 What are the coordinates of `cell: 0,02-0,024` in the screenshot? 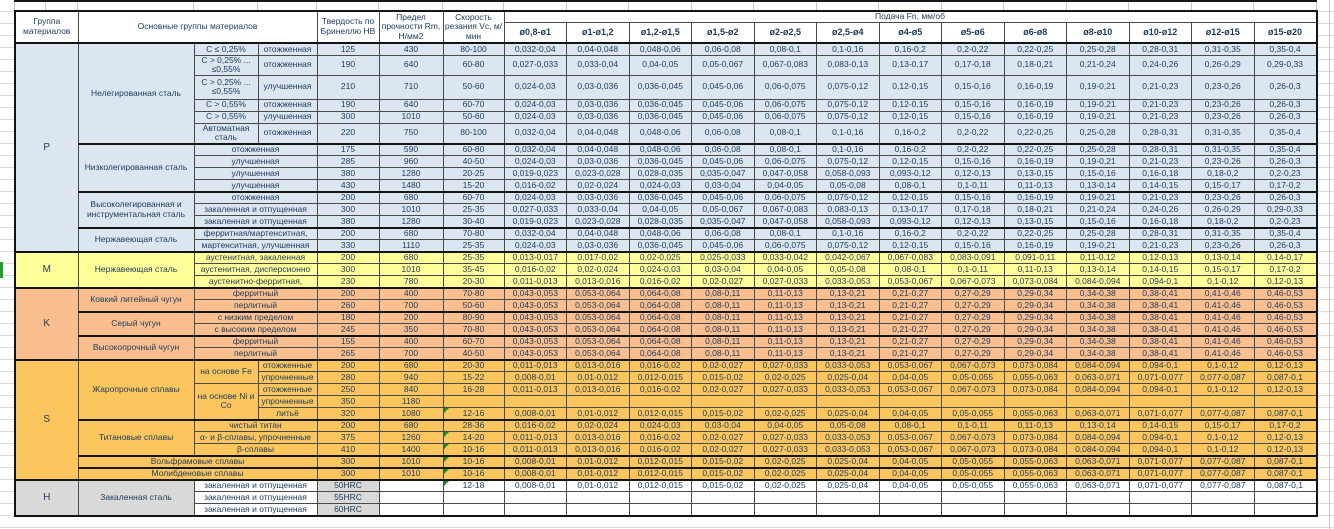 It's located at (598, 425).